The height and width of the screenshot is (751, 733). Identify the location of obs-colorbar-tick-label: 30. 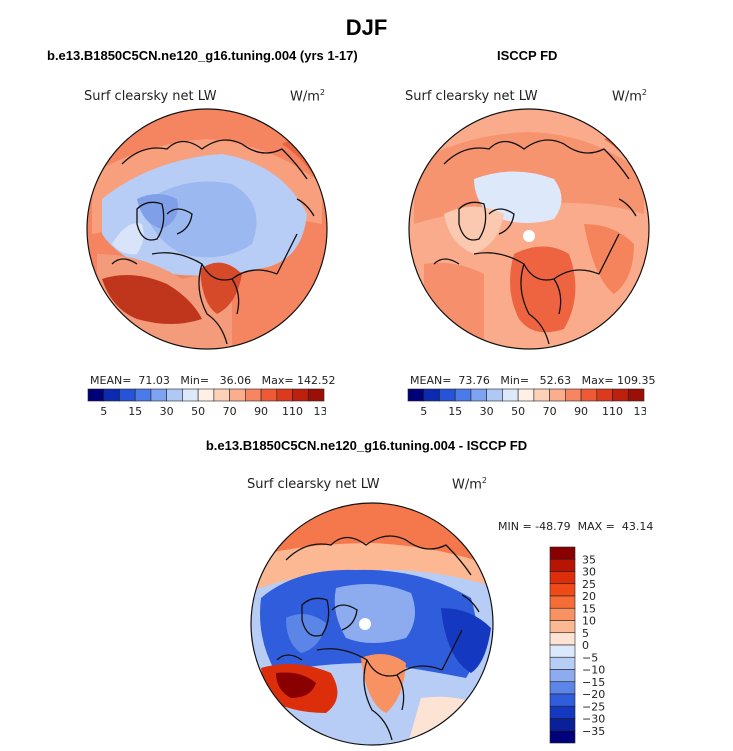
(487, 411).